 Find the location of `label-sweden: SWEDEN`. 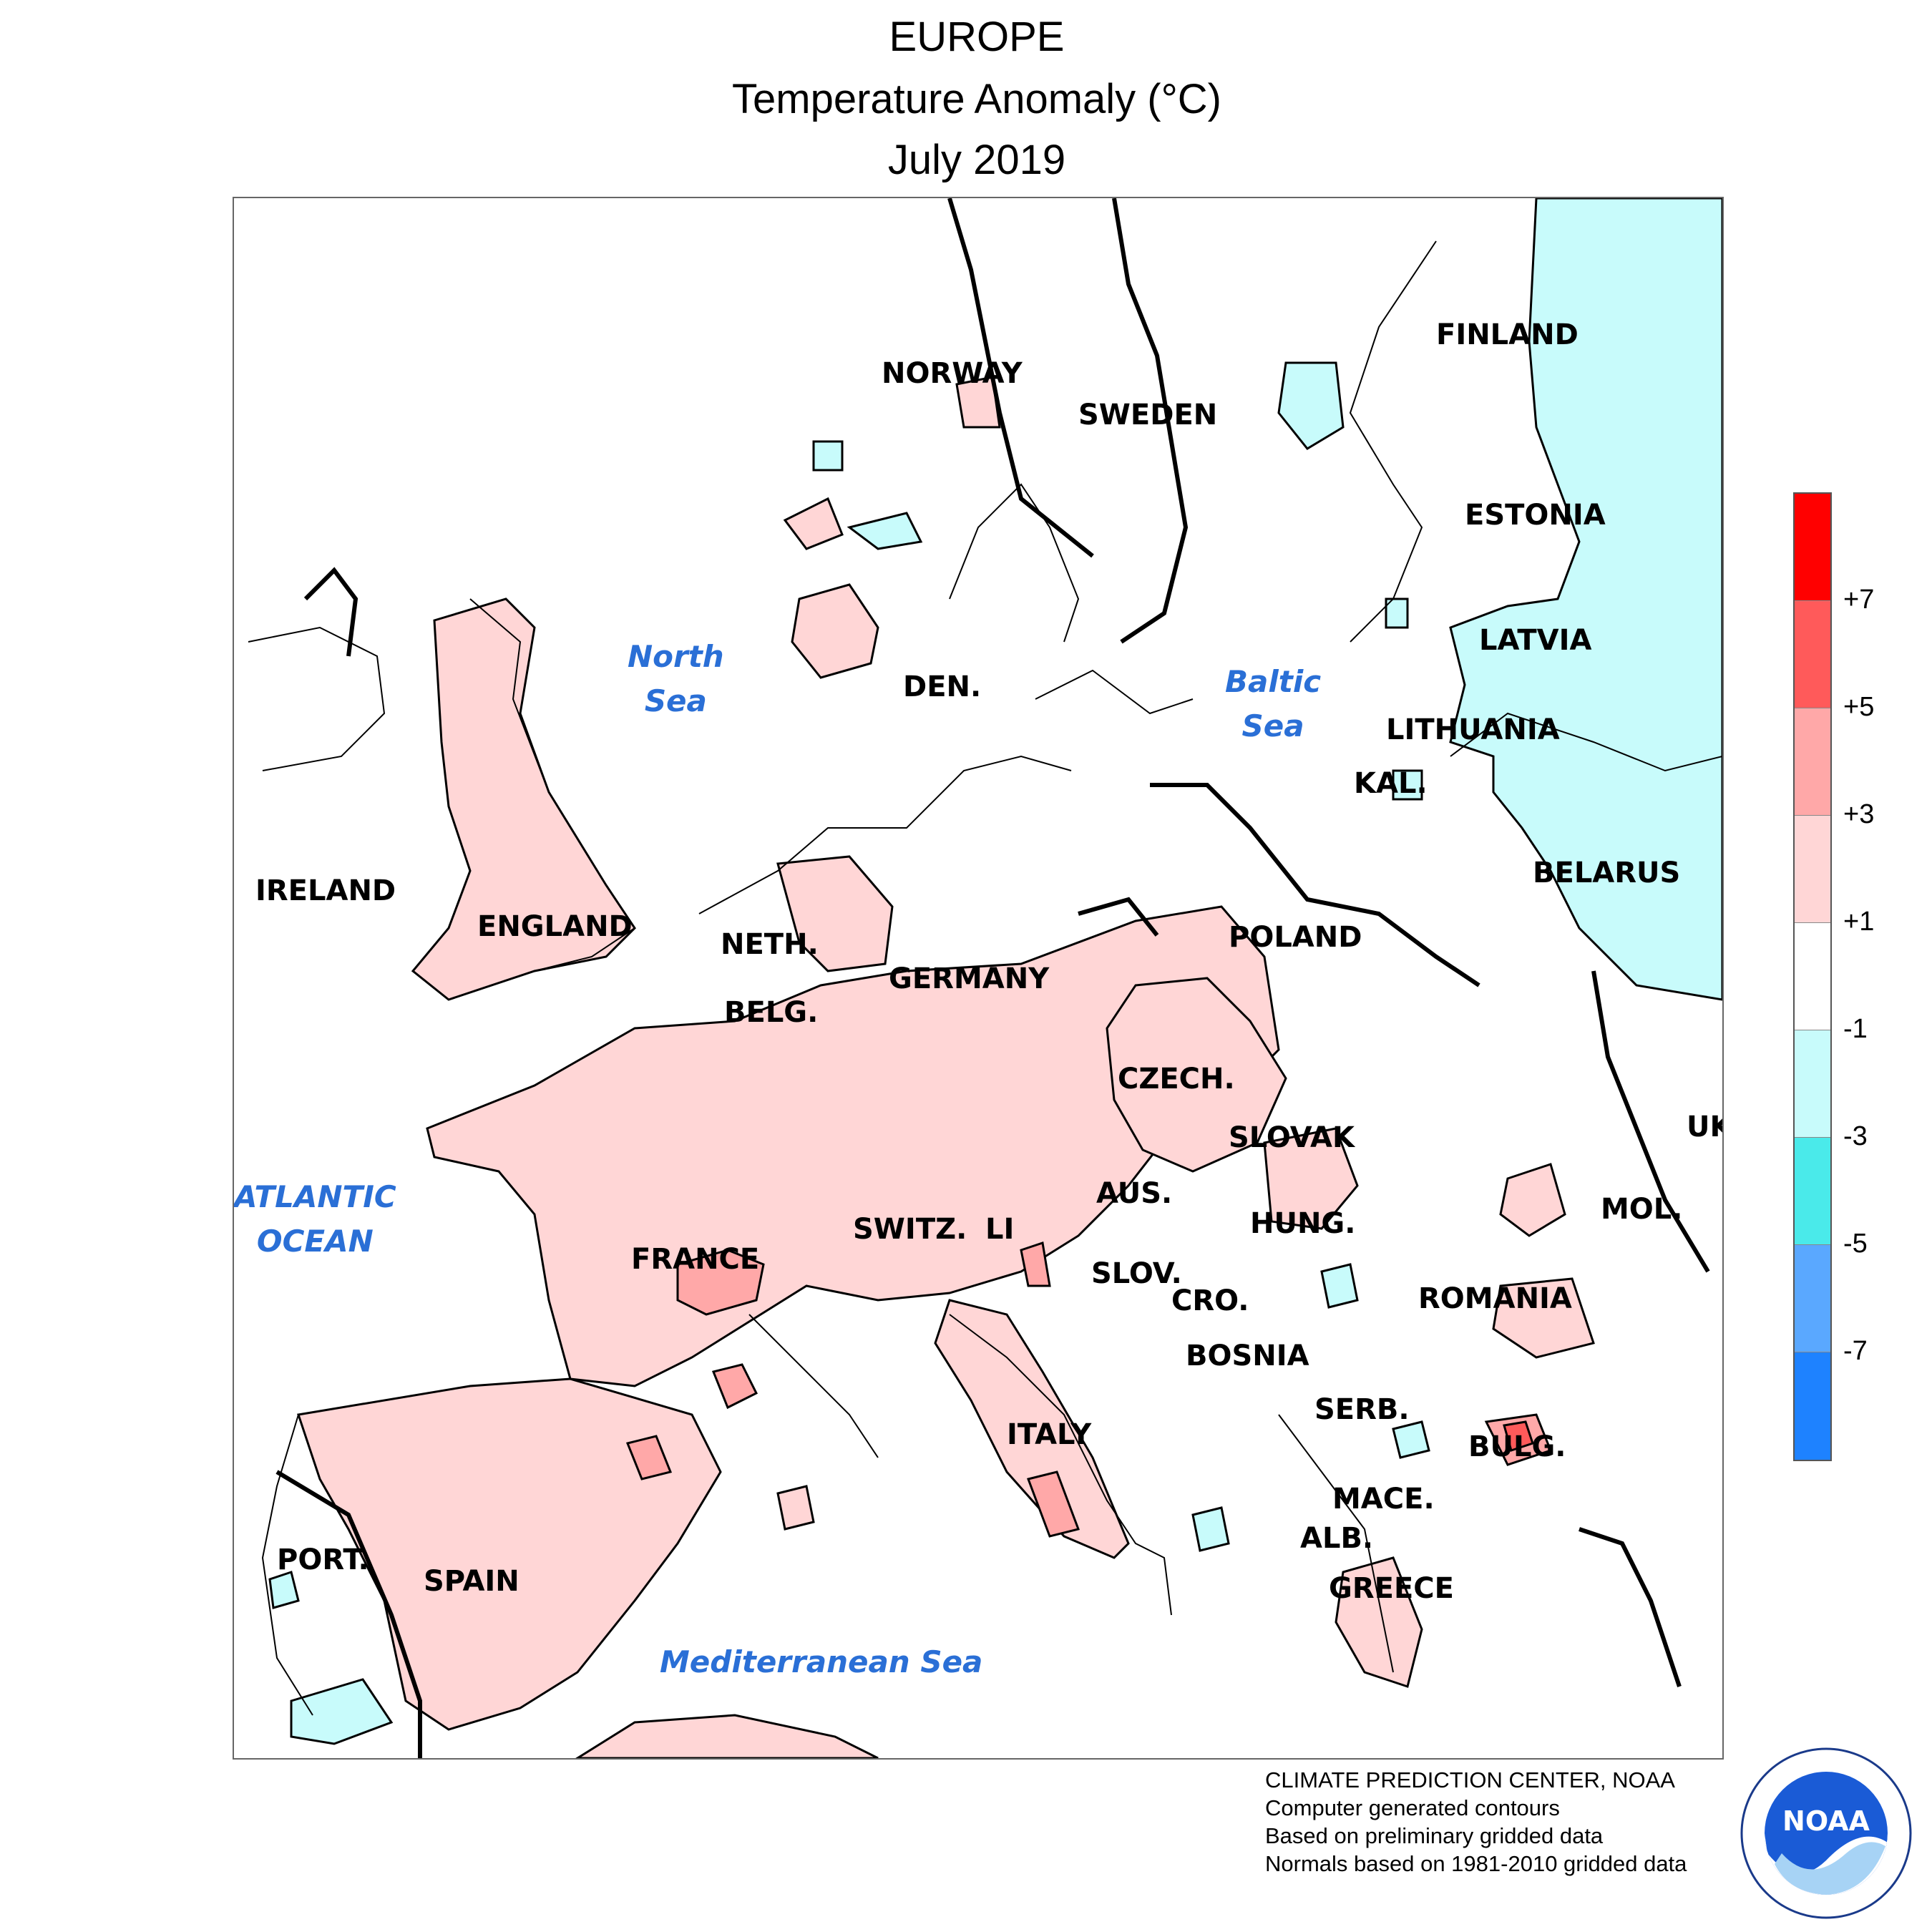

label-sweden: SWEDEN is located at coordinates (1148, 415).